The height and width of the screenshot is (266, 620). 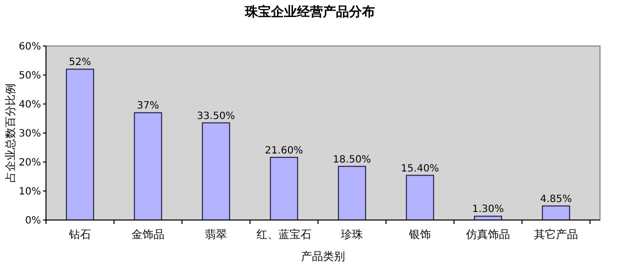 I want to click on x-tick-label: 其它产品, so click(x=556, y=234).